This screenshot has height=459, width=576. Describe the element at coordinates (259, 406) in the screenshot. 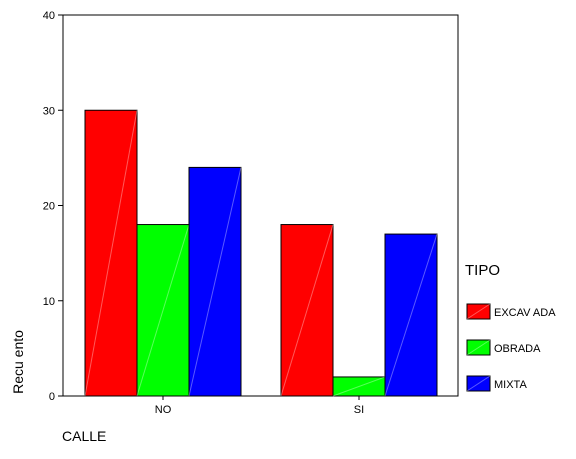

I see `x-axis: NO SI` at that location.